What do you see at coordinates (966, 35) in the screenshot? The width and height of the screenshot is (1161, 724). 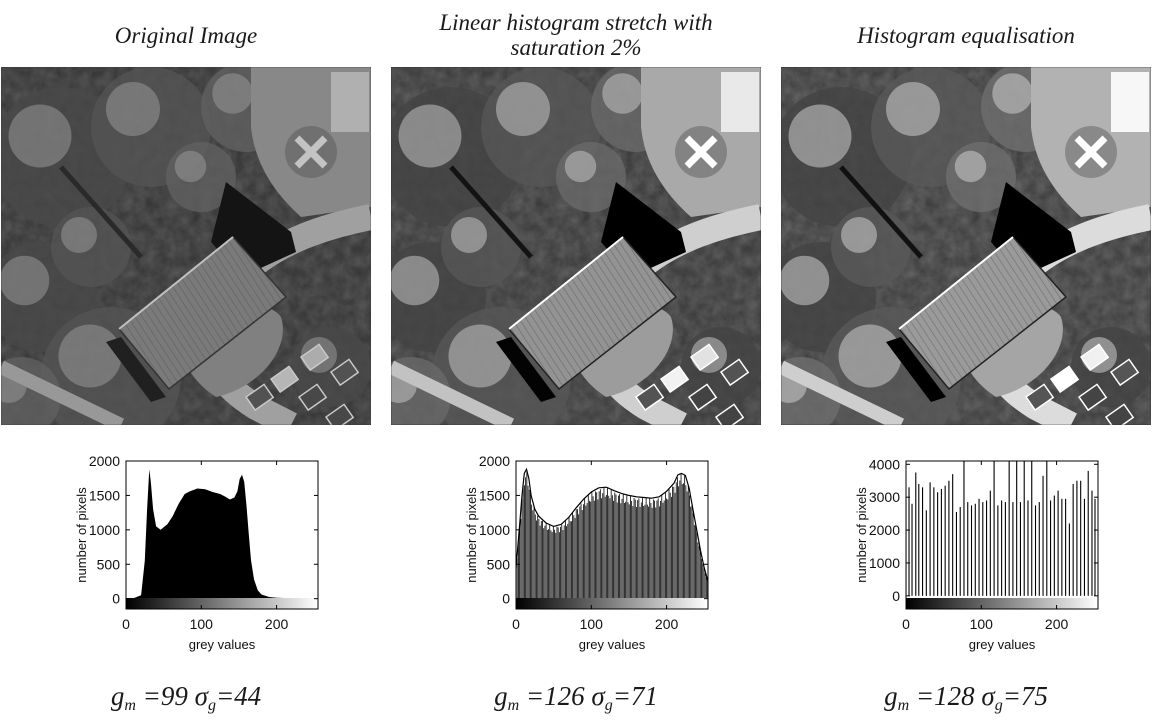 I see `panel-title: Histogram equalisation` at bounding box center [966, 35].